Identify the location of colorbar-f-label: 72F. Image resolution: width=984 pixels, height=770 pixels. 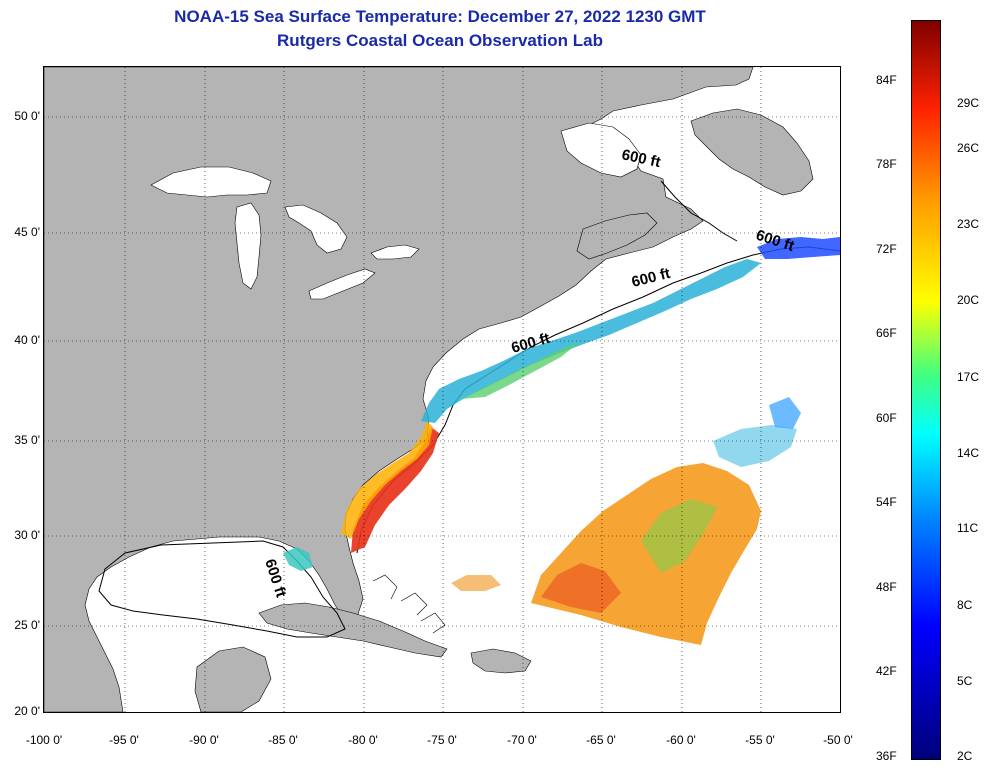
(886, 249).